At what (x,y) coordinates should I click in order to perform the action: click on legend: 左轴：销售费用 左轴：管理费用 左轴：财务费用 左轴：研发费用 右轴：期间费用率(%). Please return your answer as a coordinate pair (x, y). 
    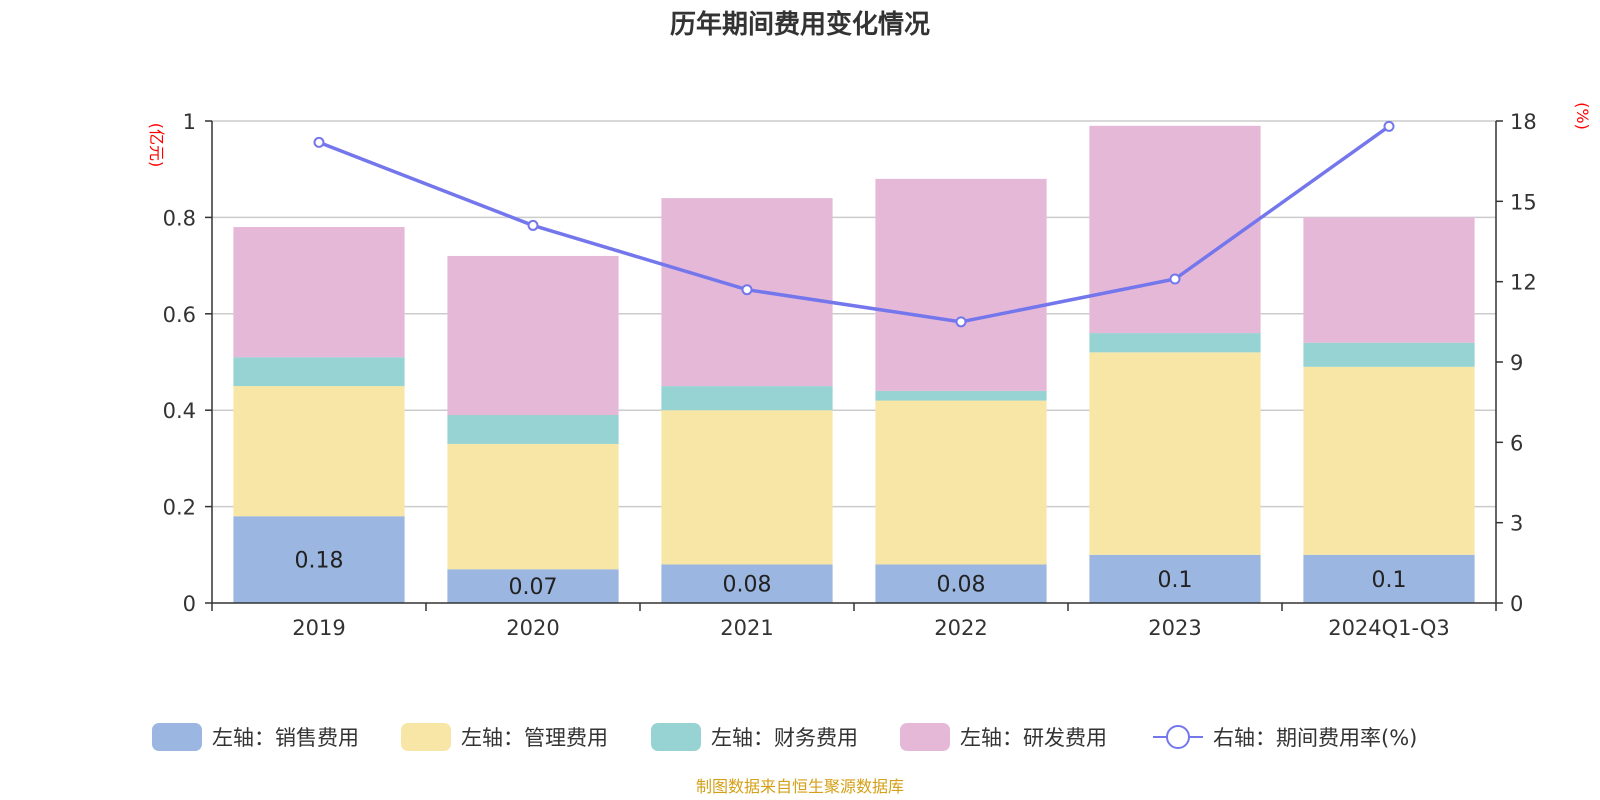
    Looking at the image, I should click on (784, 737).